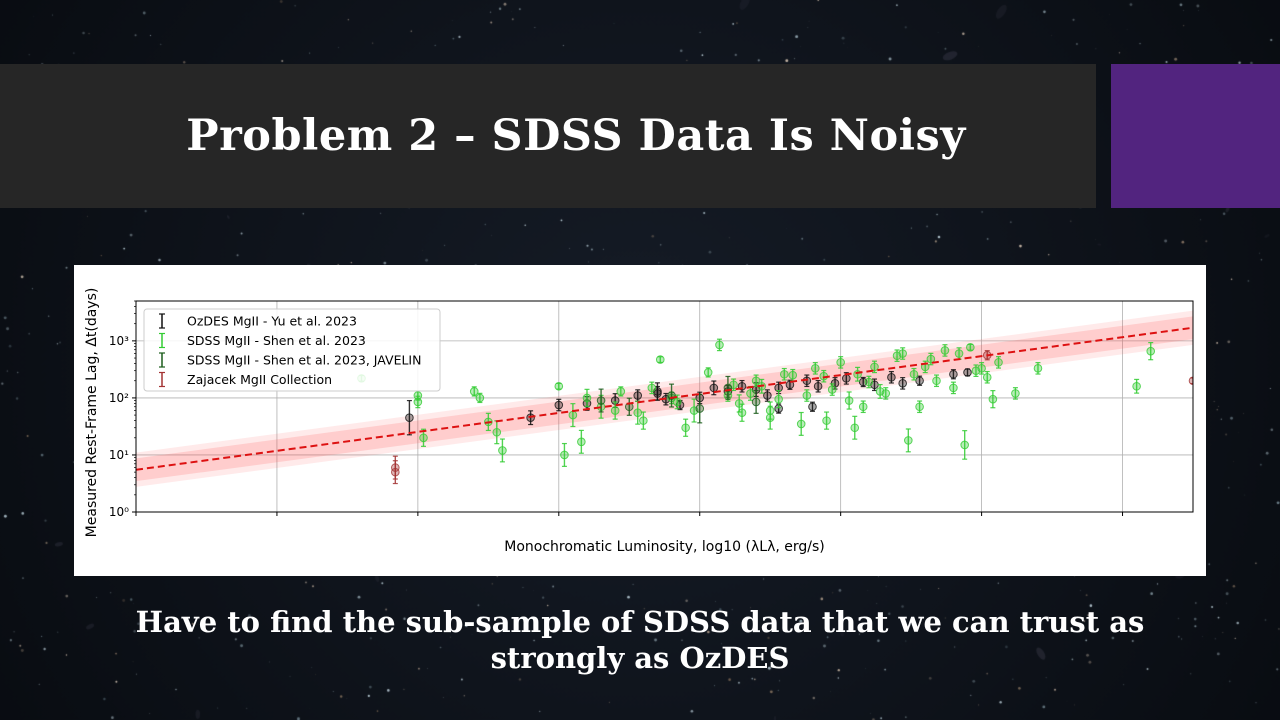 The height and width of the screenshot is (720, 1280). What do you see at coordinates (119, 341) in the screenshot?
I see `y-tick-label: 10³` at bounding box center [119, 341].